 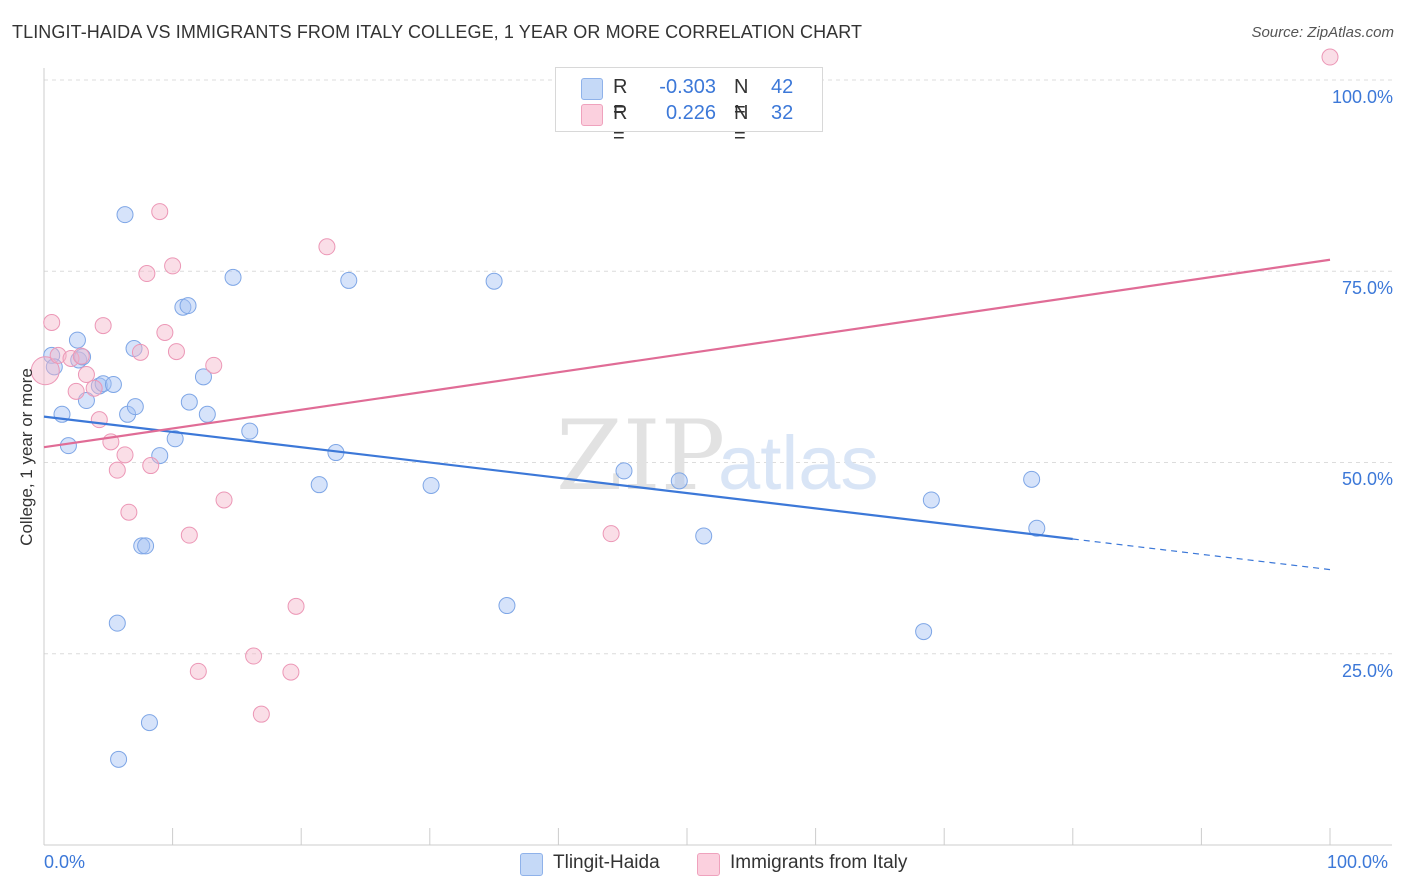 What do you see at coordinates (782, 113) in the screenshot?
I see `n-value: 32` at bounding box center [782, 113].